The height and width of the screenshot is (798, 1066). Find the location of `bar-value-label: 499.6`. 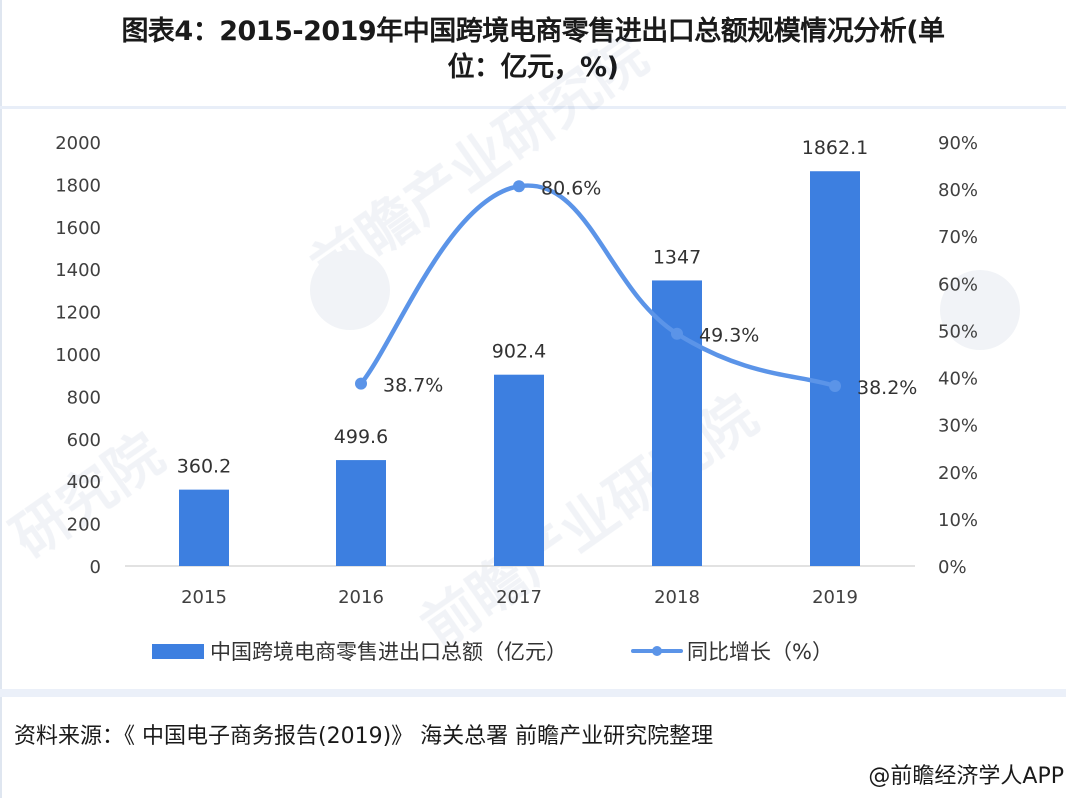

bar-value-label: 499.6 is located at coordinates (361, 437).